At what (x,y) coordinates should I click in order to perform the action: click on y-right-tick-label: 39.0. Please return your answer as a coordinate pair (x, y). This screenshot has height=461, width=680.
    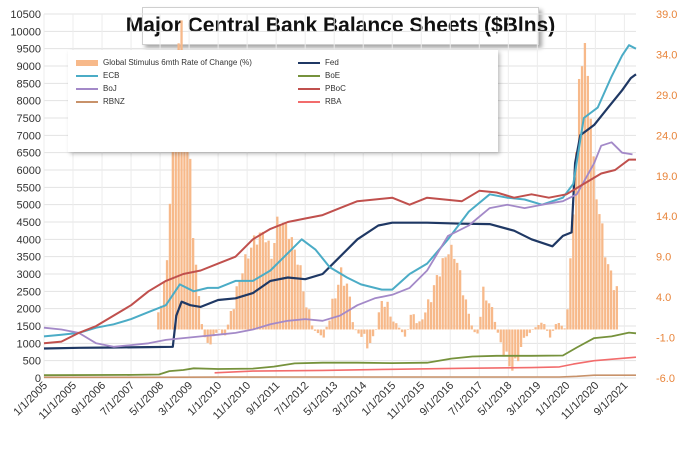
    Looking at the image, I should click on (666, 15).